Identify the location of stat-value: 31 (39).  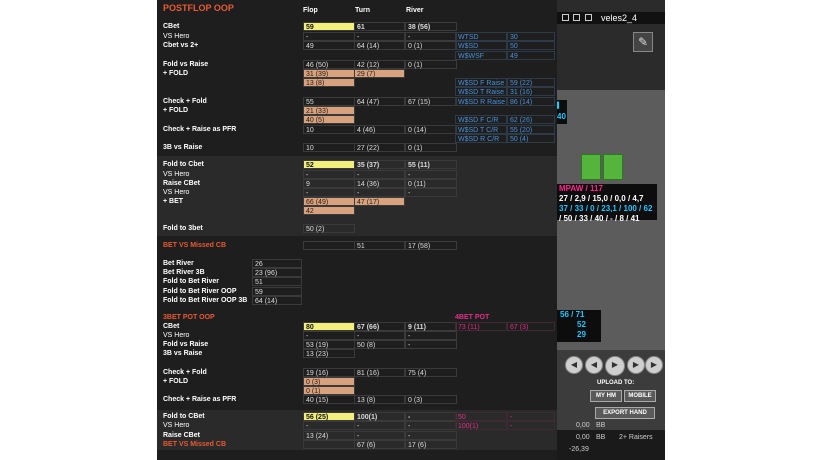
(329, 73).